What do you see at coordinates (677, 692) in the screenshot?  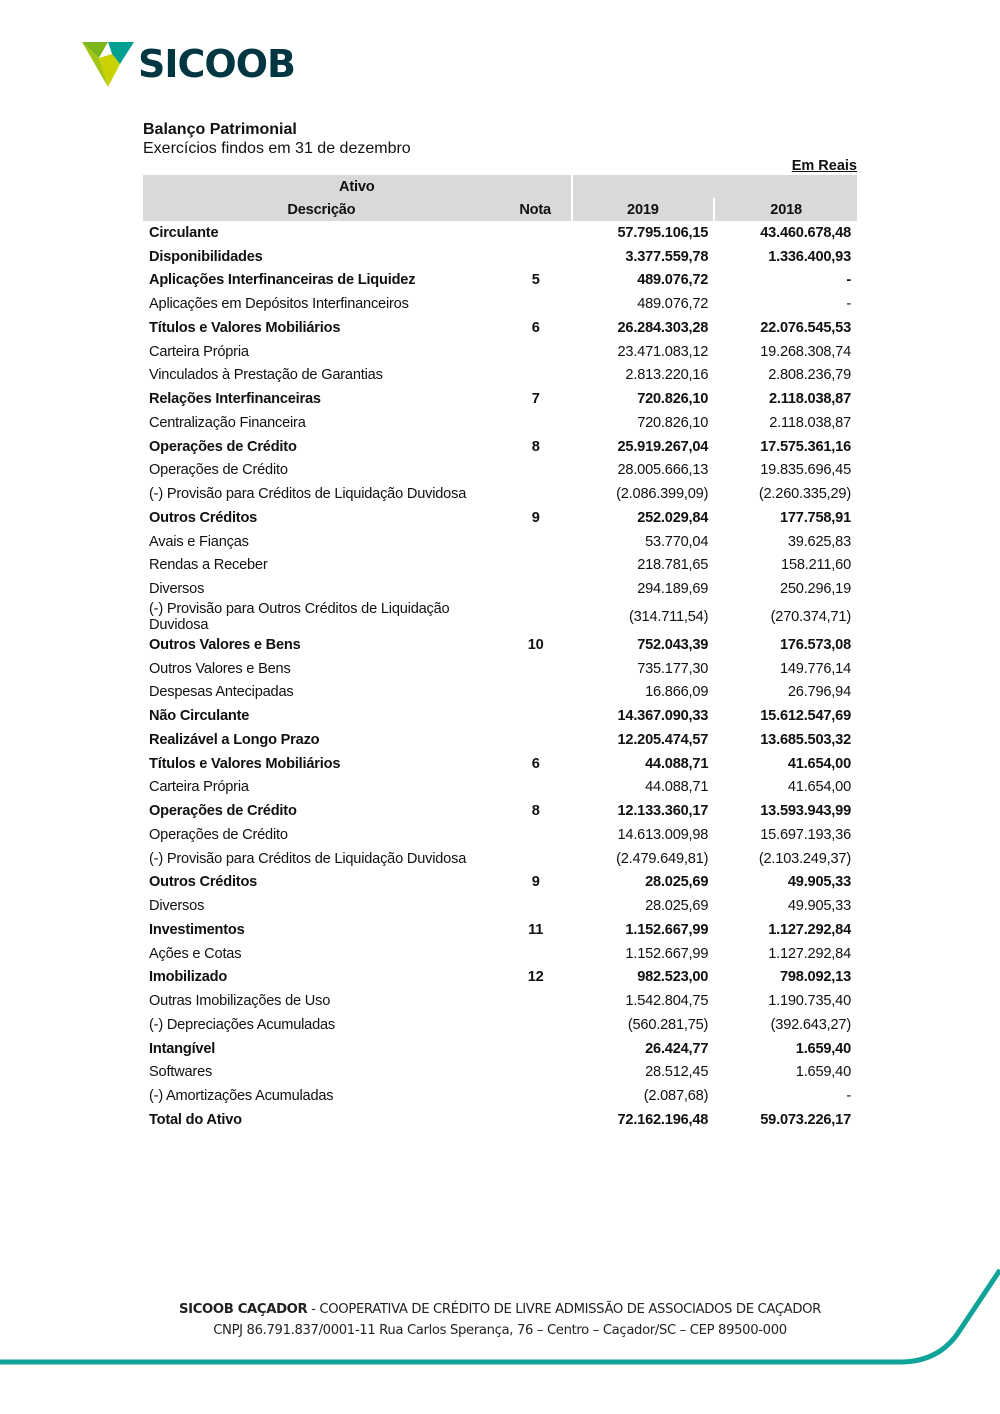 I see `row-value-2019: 16.866,09` at bounding box center [677, 692].